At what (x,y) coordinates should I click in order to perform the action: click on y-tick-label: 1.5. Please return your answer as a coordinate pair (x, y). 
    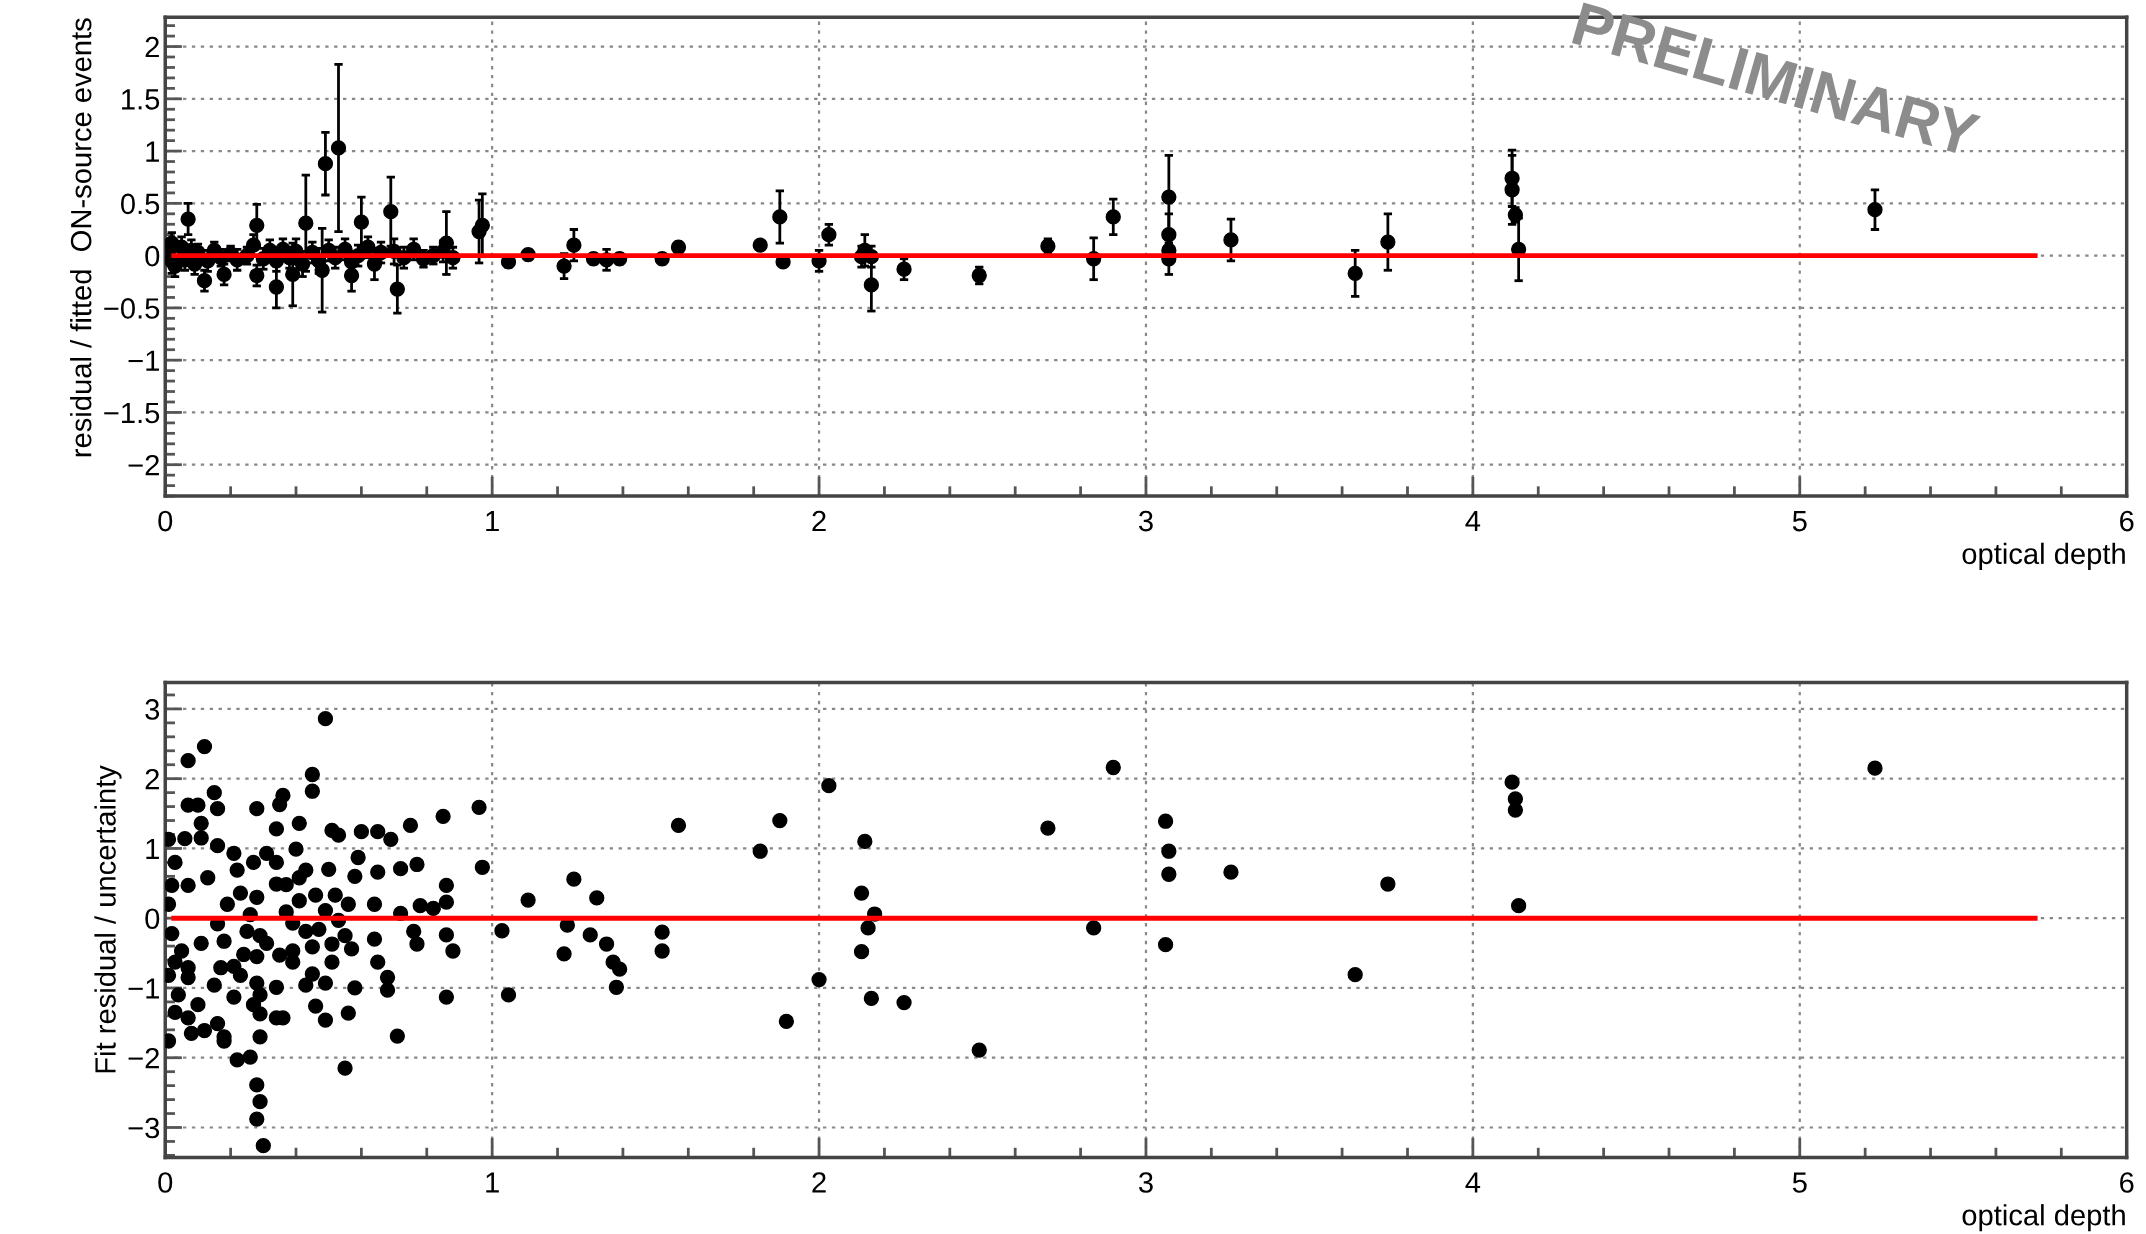
    Looking at the image, I should click on (141, 99).